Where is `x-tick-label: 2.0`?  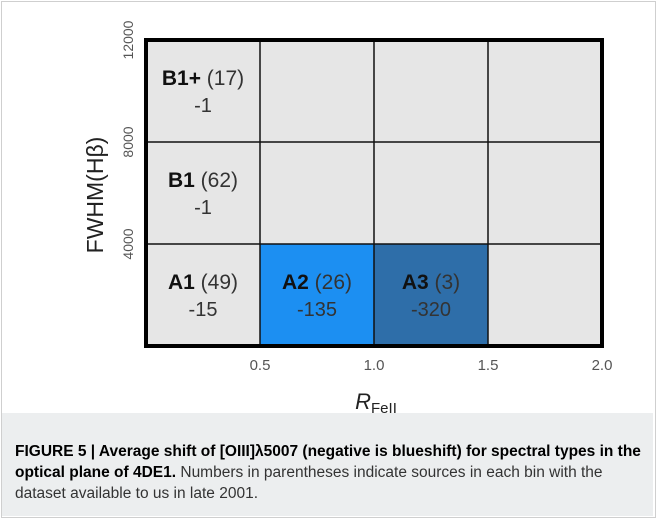
x-tick-label: 2.0 is located at coordinates (602, 365).